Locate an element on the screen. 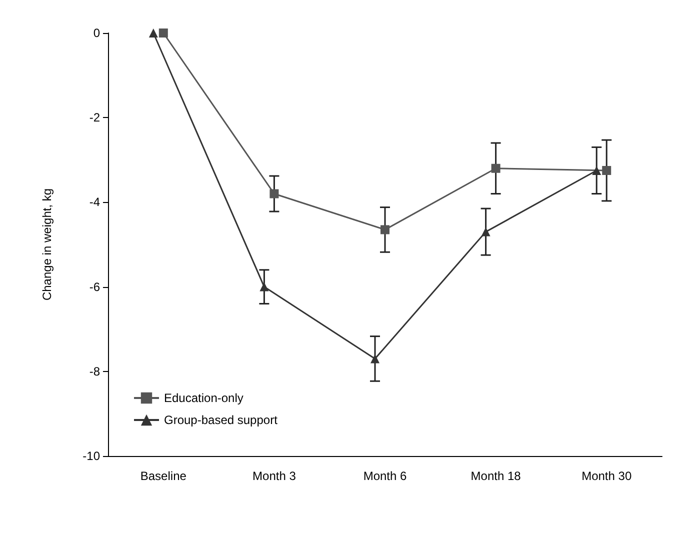 The width and height of the screenshot is (695, 534). x-tick-label: Month 6 is located at coordinates (385, 476).